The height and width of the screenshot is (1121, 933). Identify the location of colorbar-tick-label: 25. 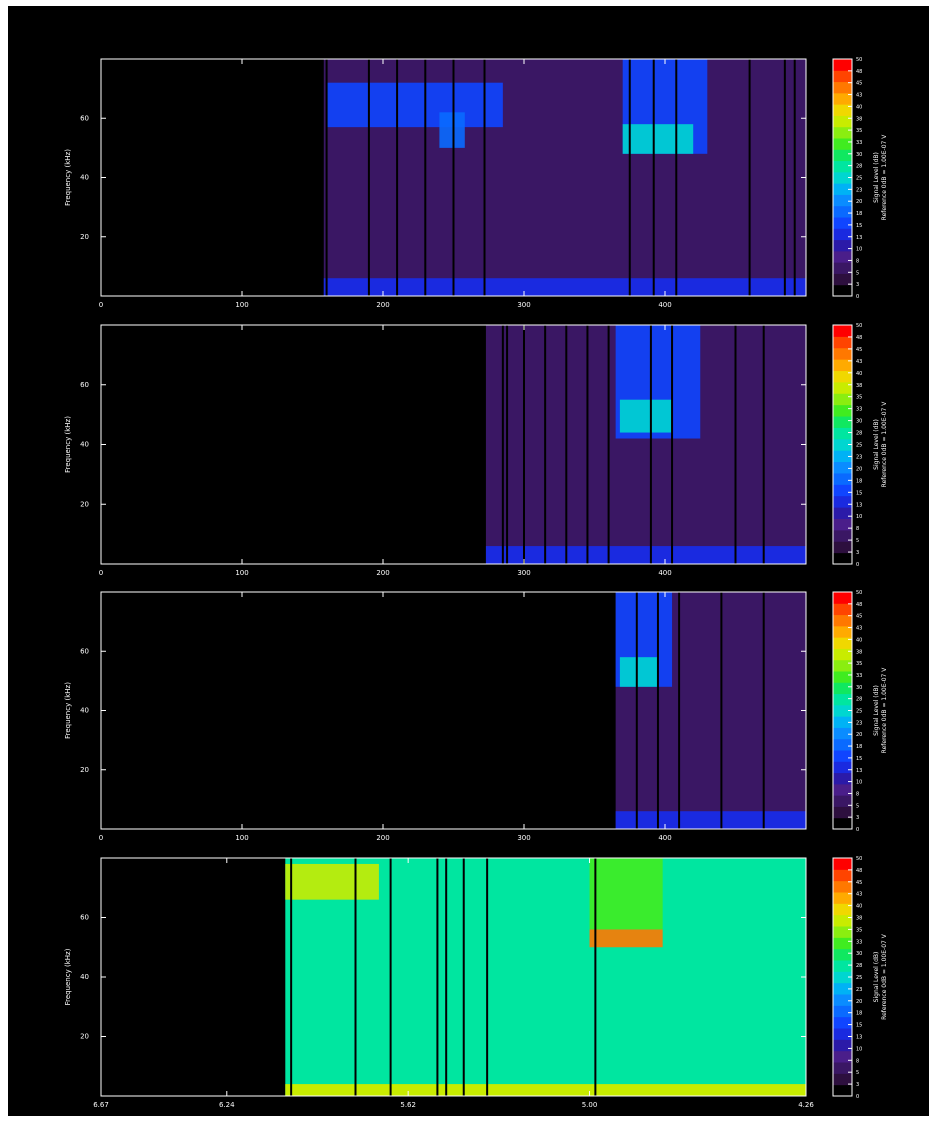
(859, 712).